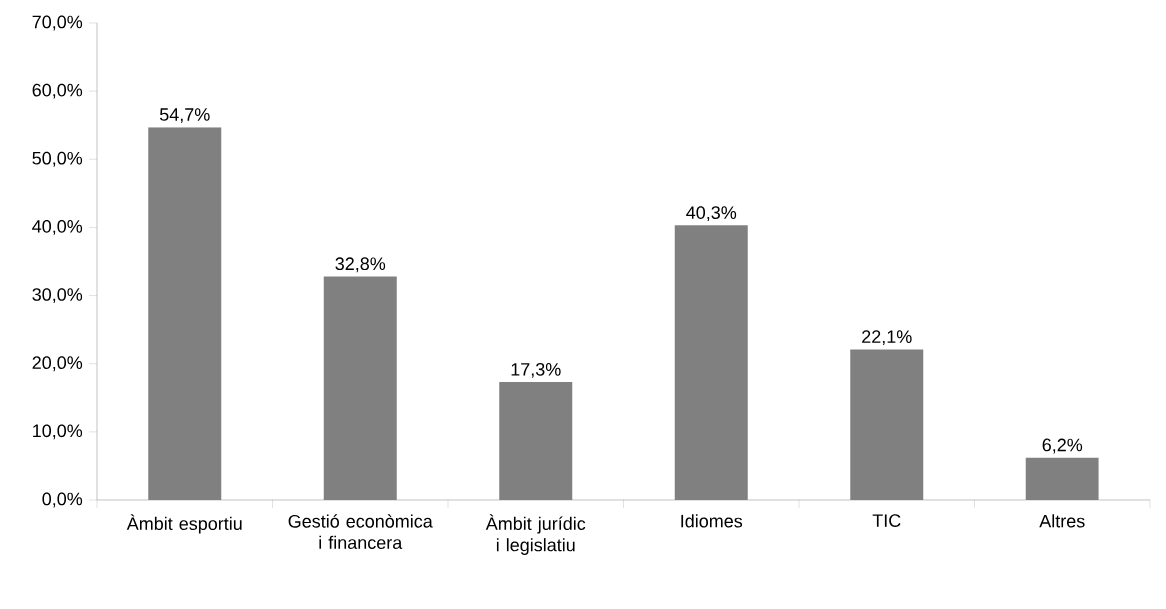 The width and height of the screenshot is (1166, 609). Describe the element at coordinates (887, 338) in the screenshot. I see `data-label: 22,1%` at that location.